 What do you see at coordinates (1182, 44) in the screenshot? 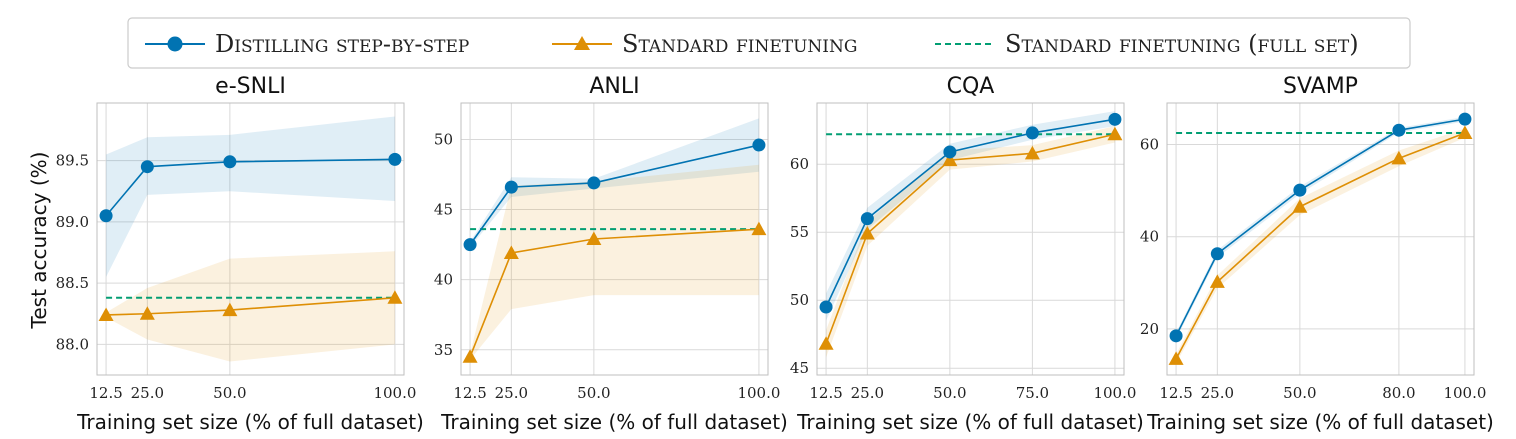
I see `legend-label-full-set: Standard finetuning (full set)` at bounding box center [1182, 44].